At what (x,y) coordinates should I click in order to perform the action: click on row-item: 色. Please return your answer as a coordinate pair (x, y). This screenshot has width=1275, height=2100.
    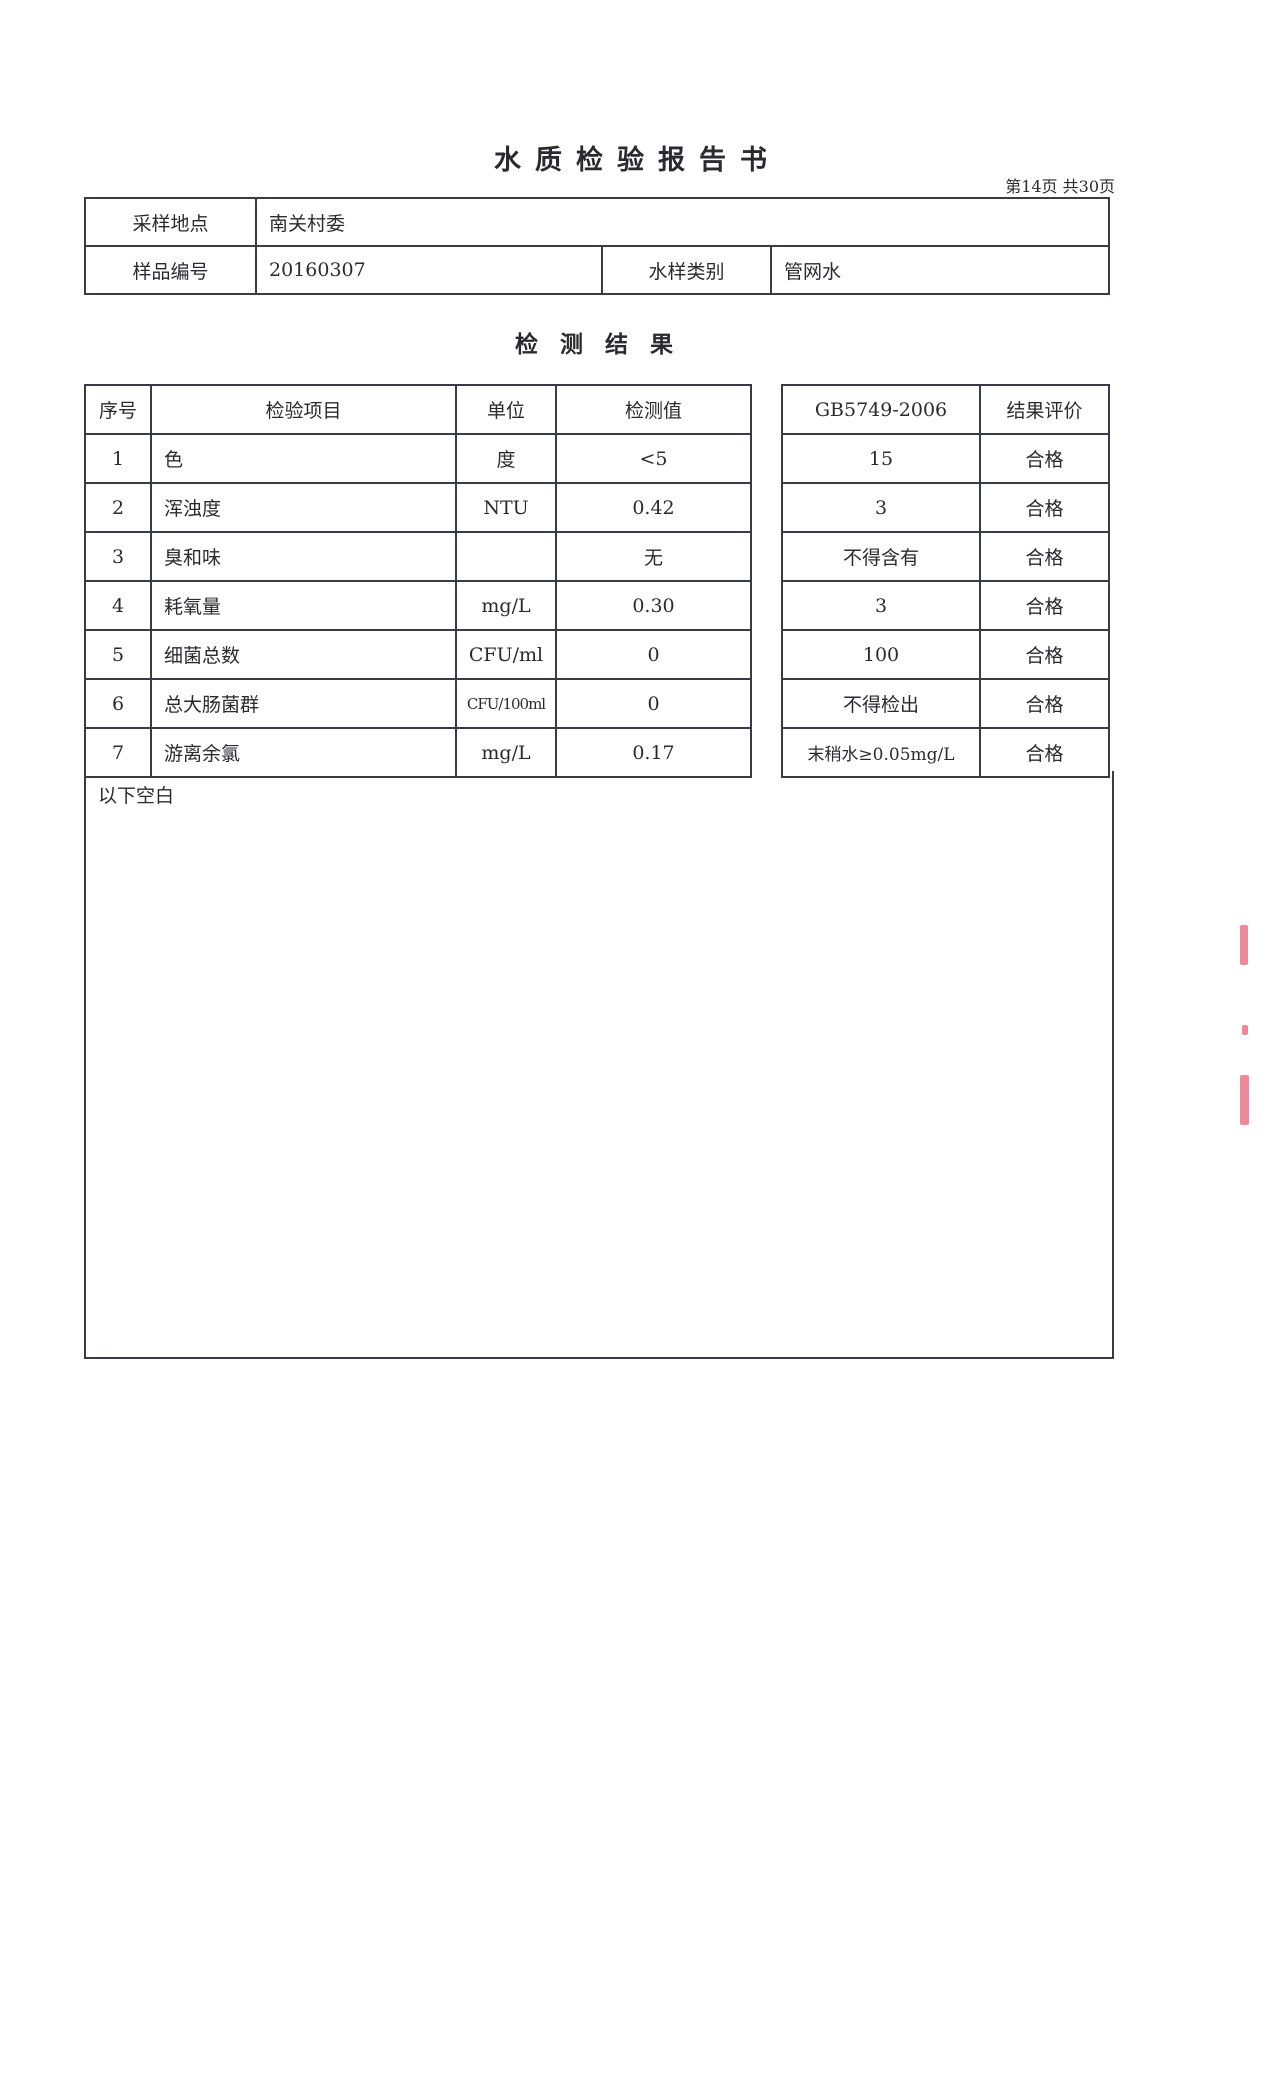
    Looking at the image, I should click on (303, 458).